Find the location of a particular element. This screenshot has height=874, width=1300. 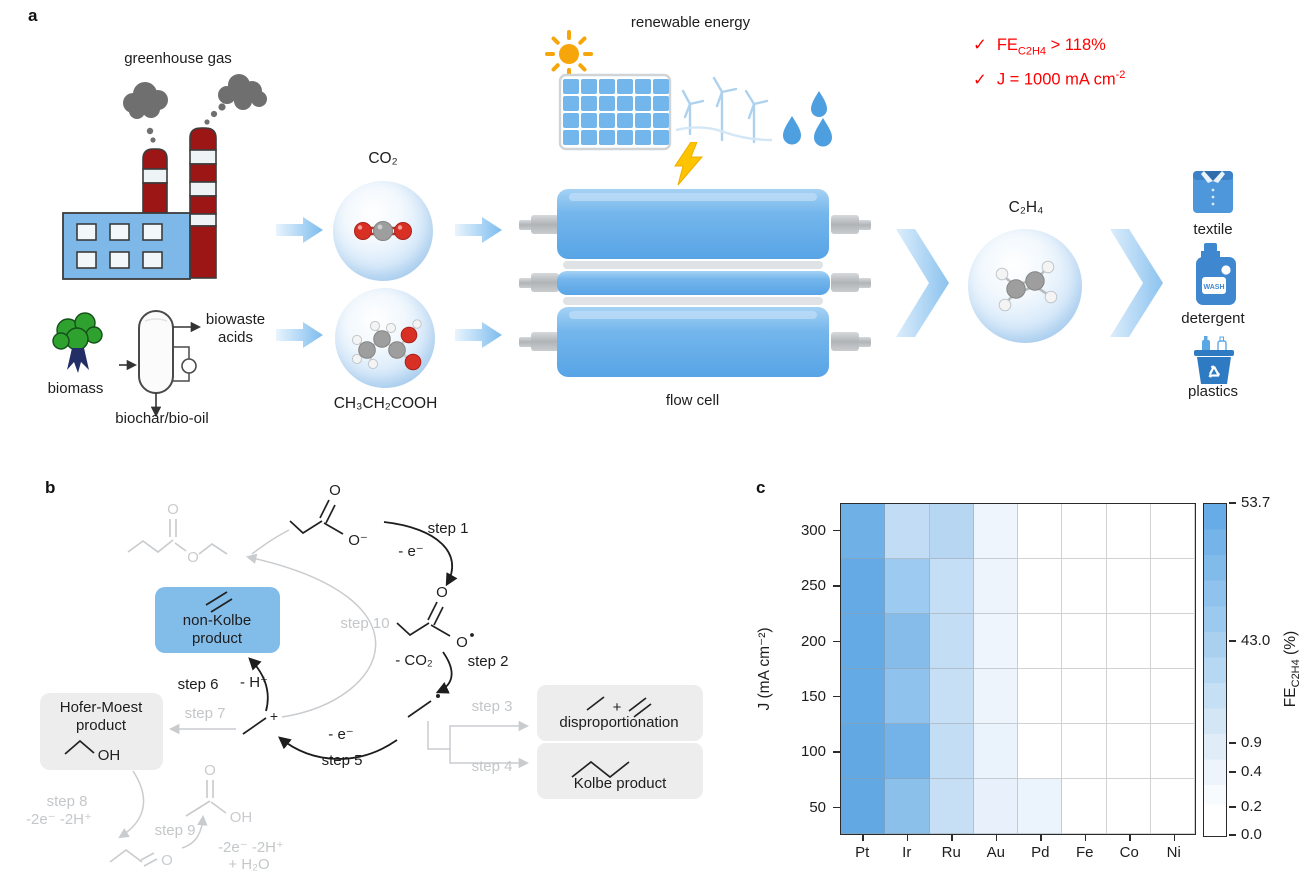

inactive-step-arrows is located at coordinates (247, 689).